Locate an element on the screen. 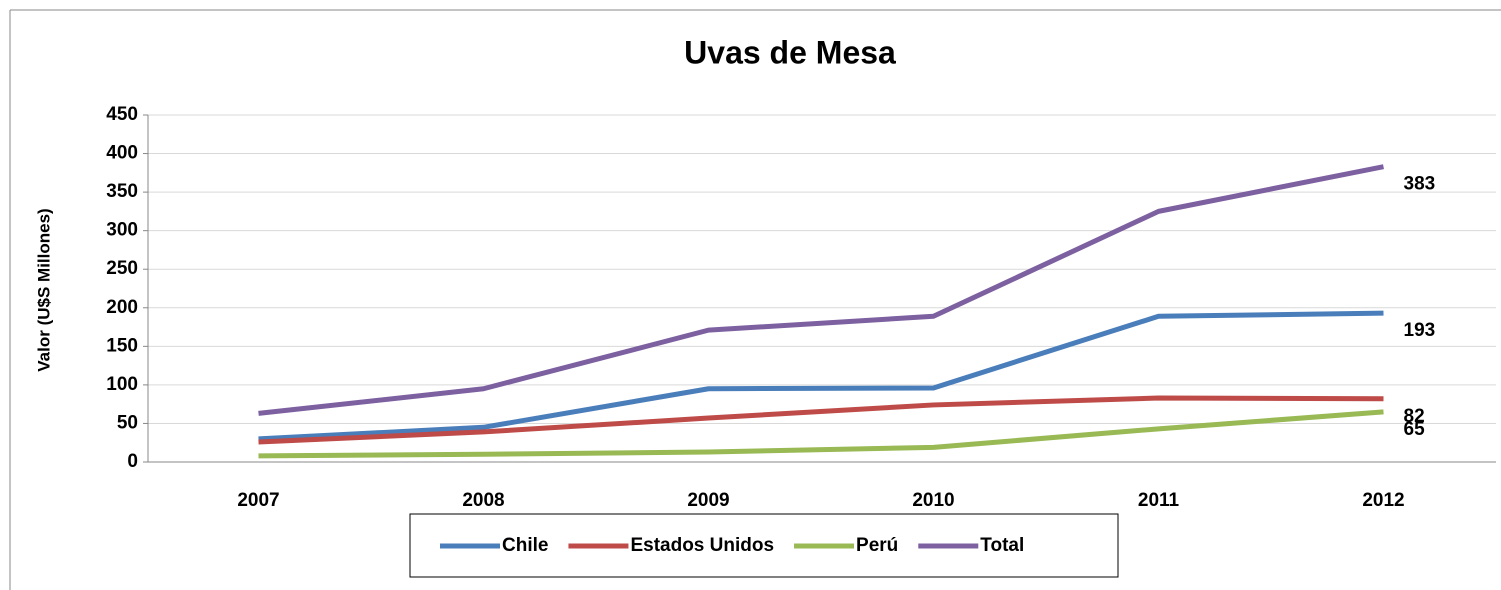 Image resolution: width=1501 pixels, height=590 pixels. data-label: 65 is located at coordinates (1415, 429).